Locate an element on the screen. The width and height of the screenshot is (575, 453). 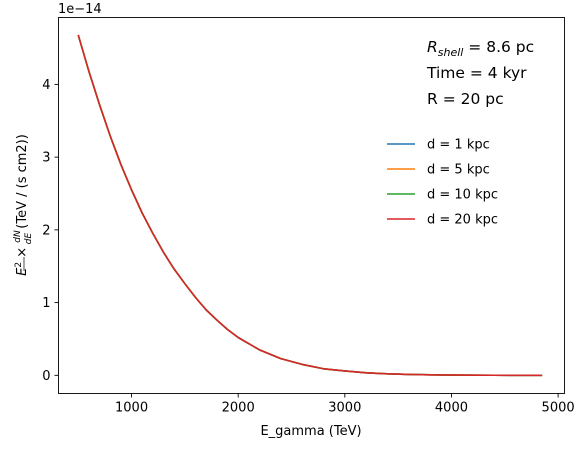
annotation-rshell-value: = 8.6 pc is located at coordinates (498, 47).